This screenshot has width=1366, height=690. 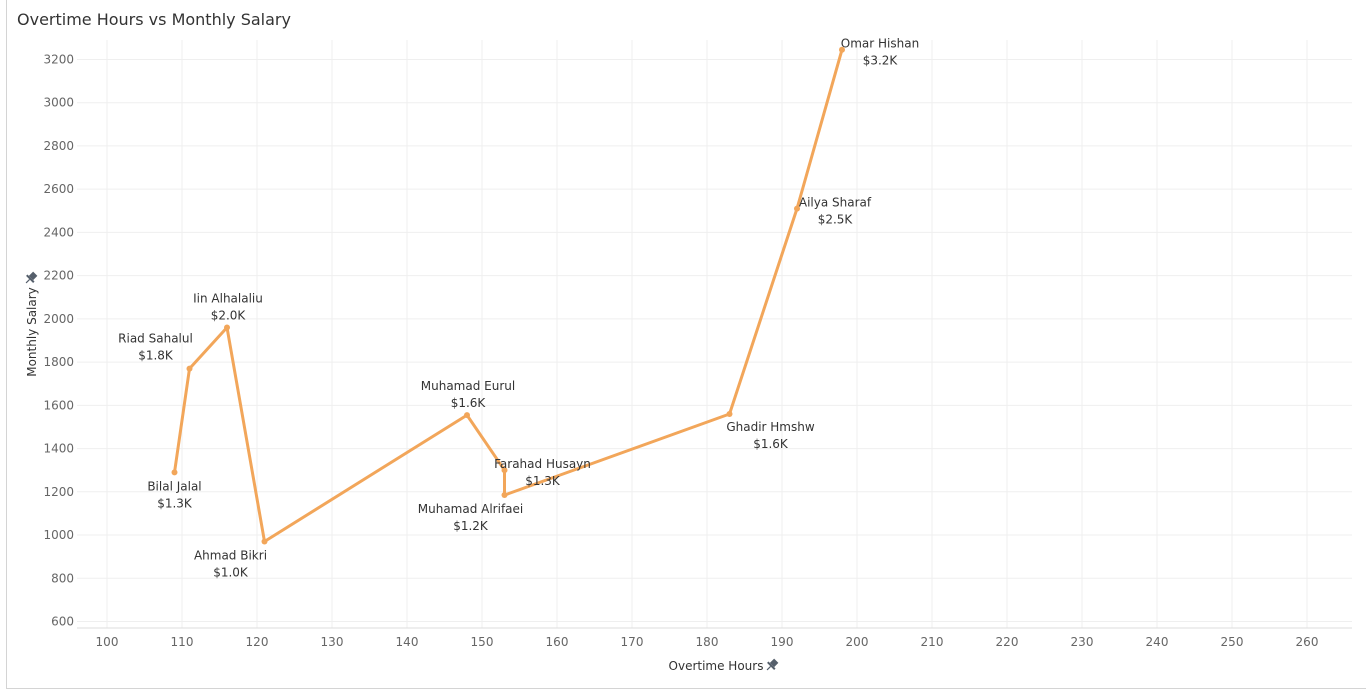 I want to click on y-tick-label: 2400, so click(x=58, y=232).